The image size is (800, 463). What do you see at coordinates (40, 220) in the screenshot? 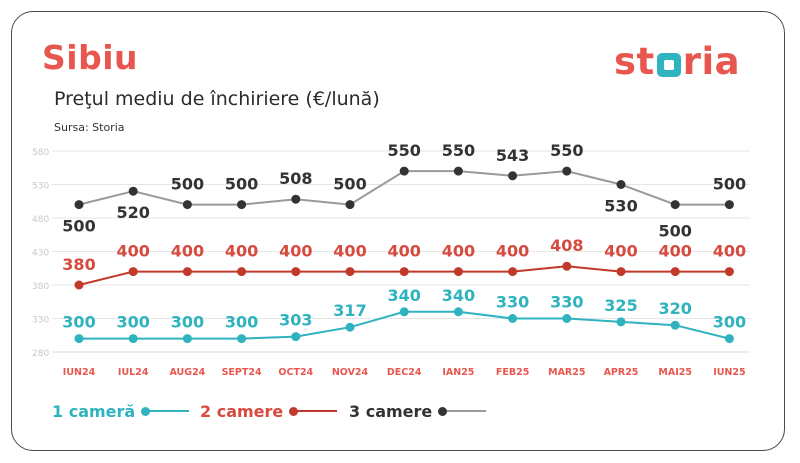
I see `y-tick-label: 480` at bounding box center [40, 220].